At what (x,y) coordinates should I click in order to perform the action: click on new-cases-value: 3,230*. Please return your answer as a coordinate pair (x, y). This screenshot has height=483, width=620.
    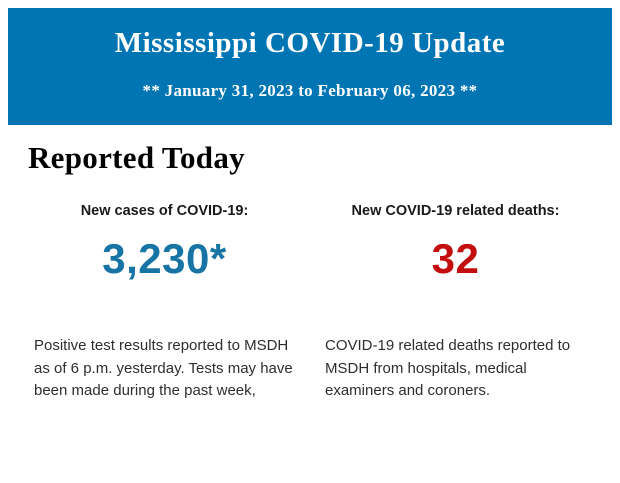
    Looking at the image, I should click on (164, 258).